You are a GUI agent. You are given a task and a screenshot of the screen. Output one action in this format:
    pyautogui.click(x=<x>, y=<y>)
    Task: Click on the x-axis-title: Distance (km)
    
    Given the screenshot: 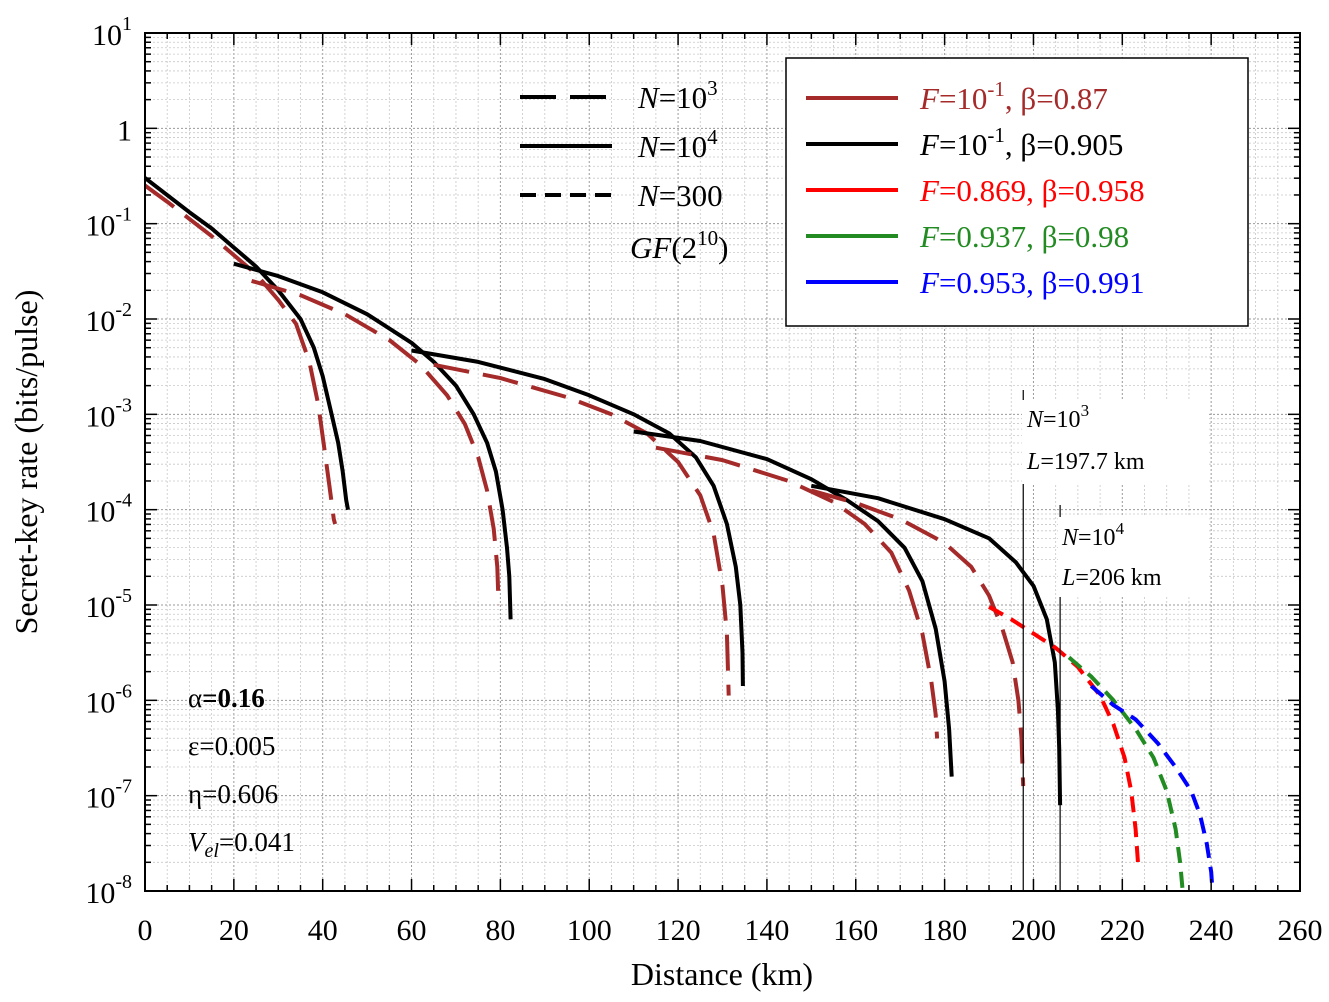 What is the action you would take?
    pyautogui.click(x=722, y=974)
    